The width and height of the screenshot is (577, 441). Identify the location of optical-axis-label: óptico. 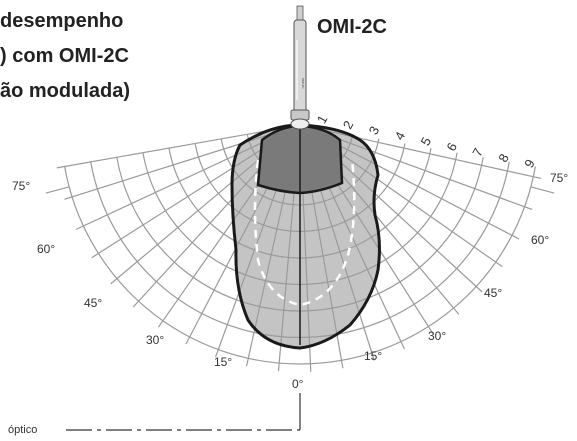
(23, 430).